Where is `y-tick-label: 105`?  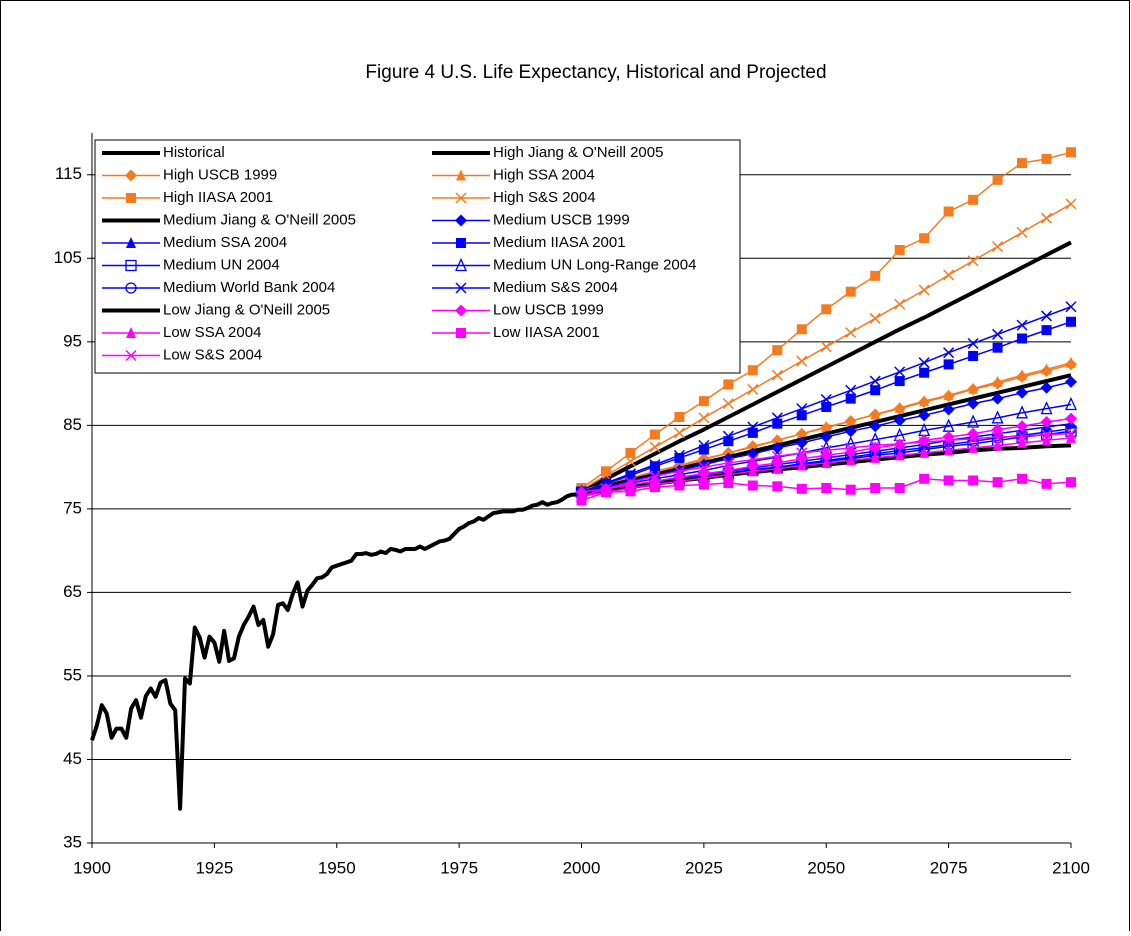 y-tick-label: 105 is located at coordinates (68, 257).